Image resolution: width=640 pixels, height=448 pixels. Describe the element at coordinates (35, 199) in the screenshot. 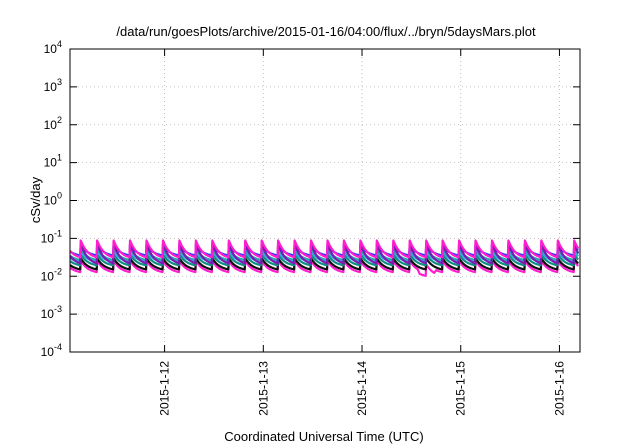

I see `y-axis-label: cSv/day` at that location.